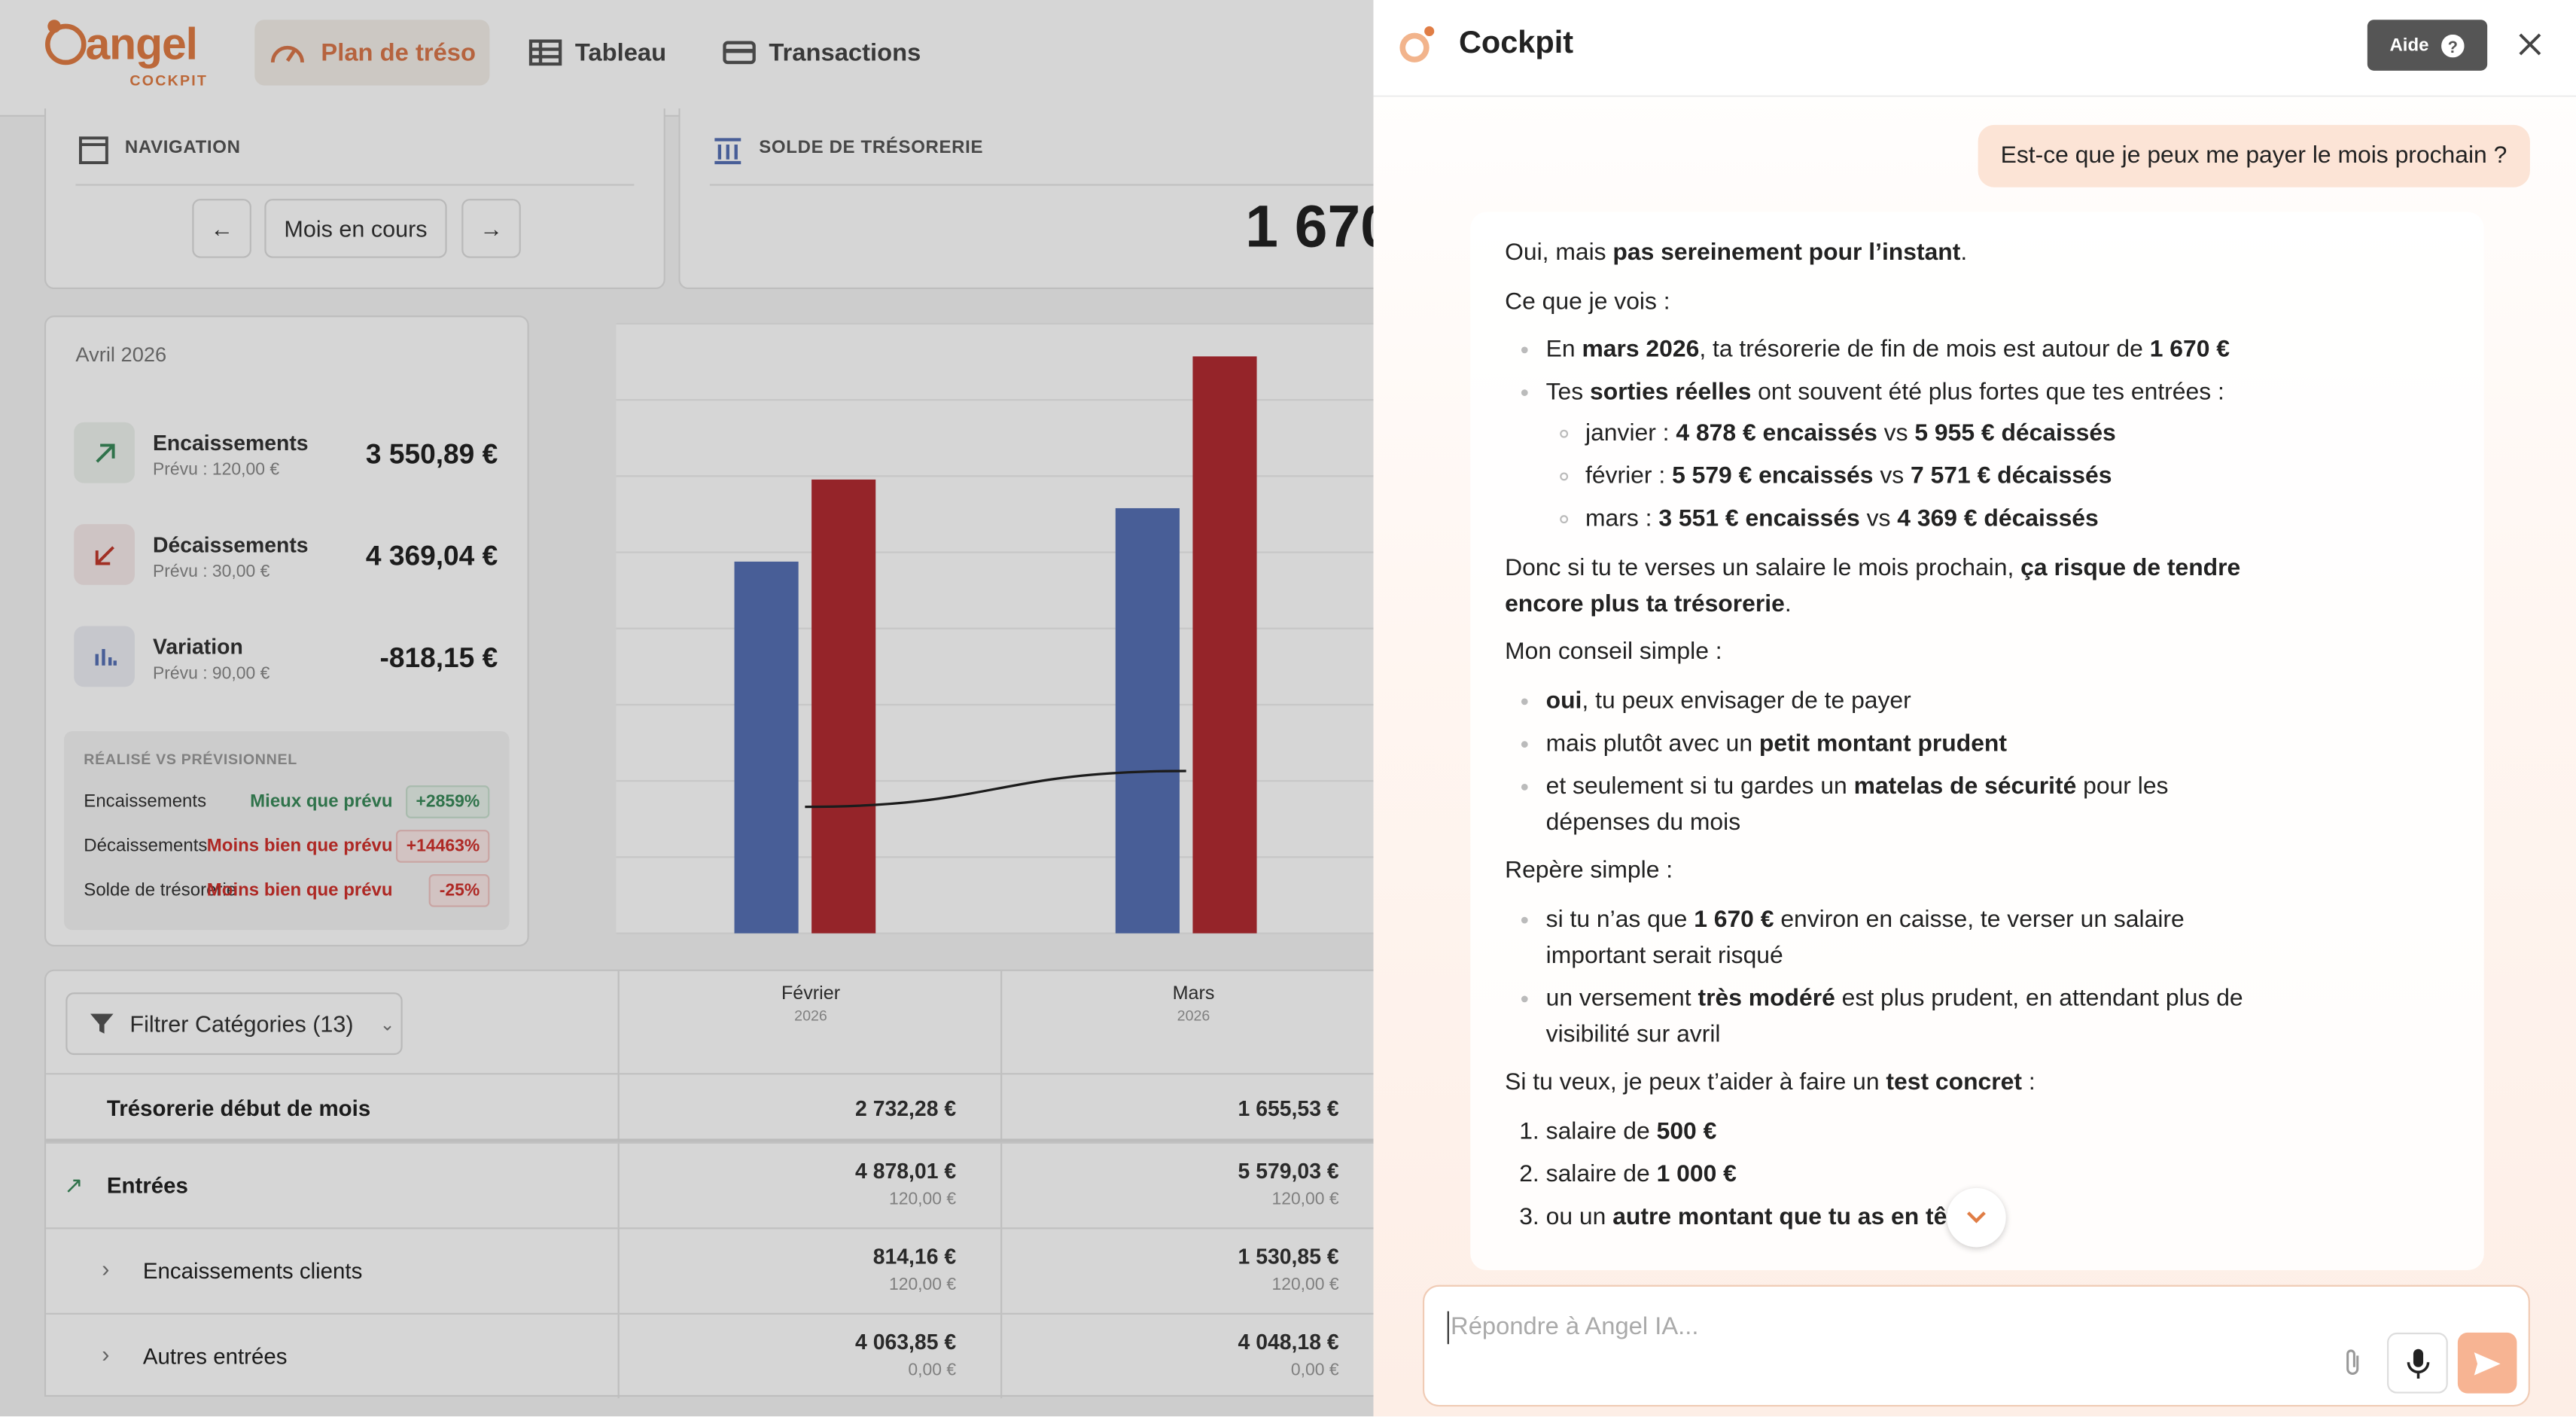  What do you see at coordinates (147, 1185) in the screenshot?
I see `row-label: Entrées` at bounding box center [147, 1185].